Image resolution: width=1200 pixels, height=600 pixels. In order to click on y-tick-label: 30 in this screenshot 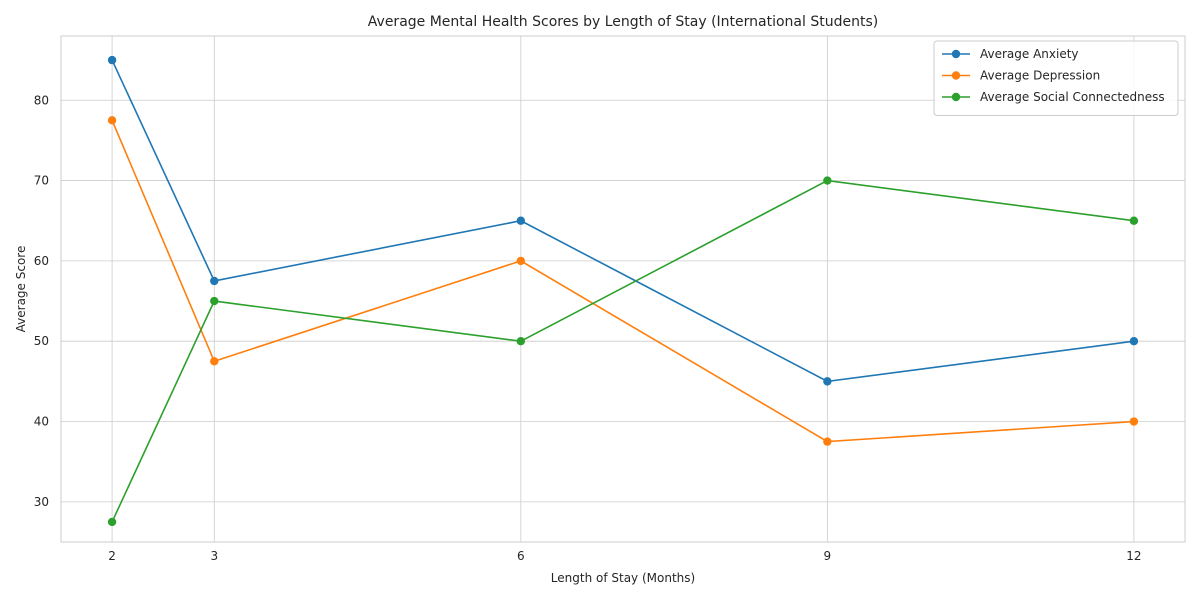, I will do `click(41, 502)`.